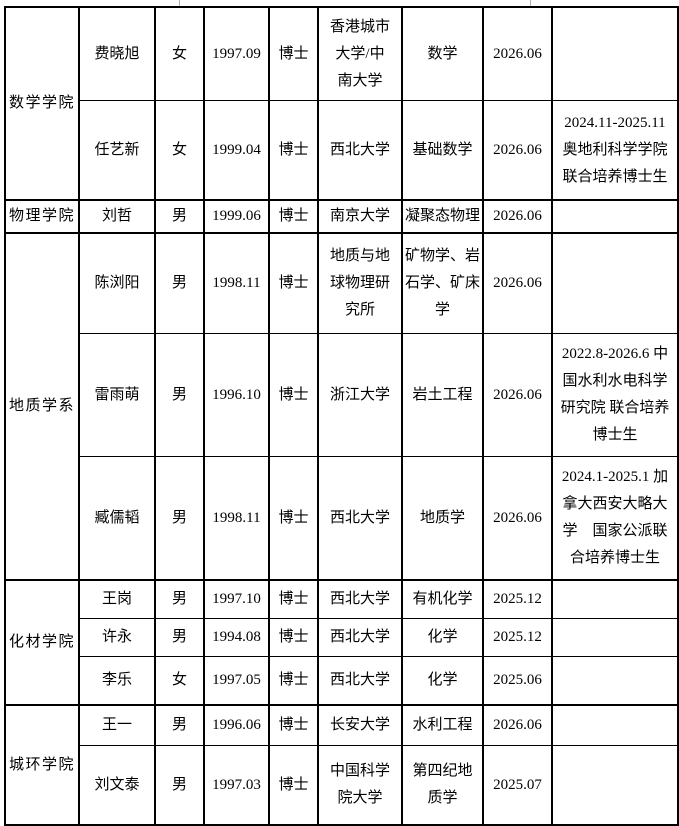 The width and height of the screenshot is (679, 826). I want to click on name-cell: 刘文泰, so click(118, 785).